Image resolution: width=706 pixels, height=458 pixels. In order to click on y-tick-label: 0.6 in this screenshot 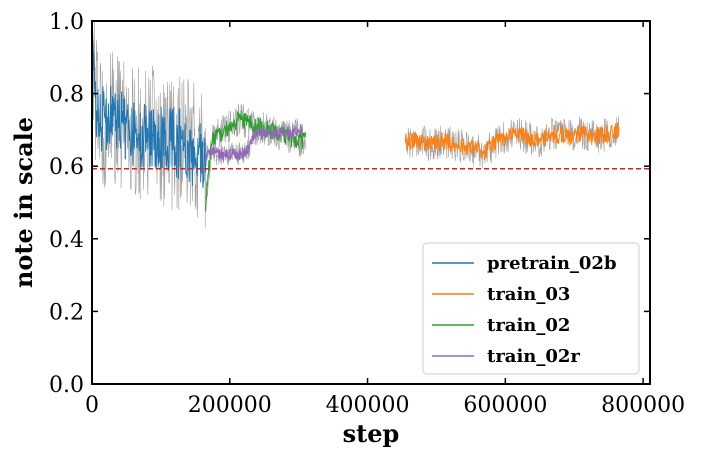, I will do `click(66, 167)`.